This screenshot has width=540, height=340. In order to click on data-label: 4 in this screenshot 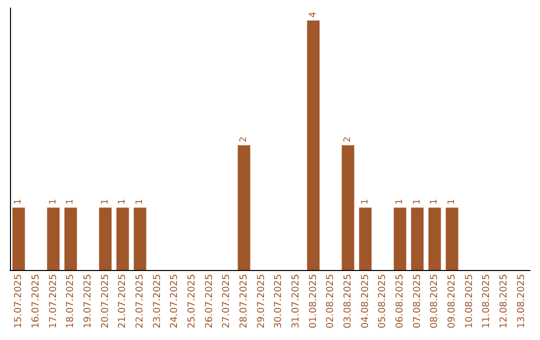, I will do `click(313, 14)`.